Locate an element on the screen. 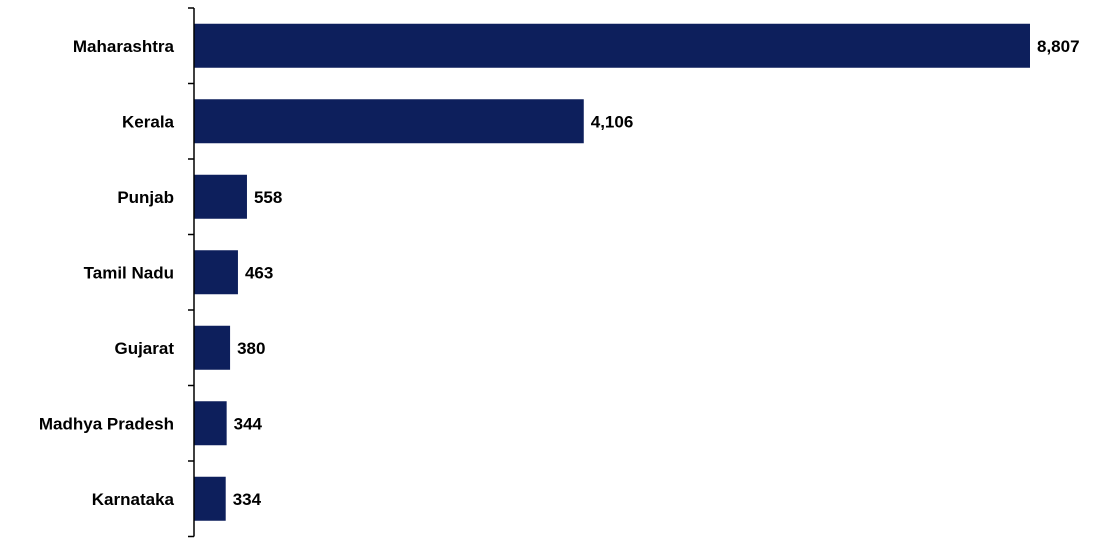  category-axis is located at coordinates (191, 272).